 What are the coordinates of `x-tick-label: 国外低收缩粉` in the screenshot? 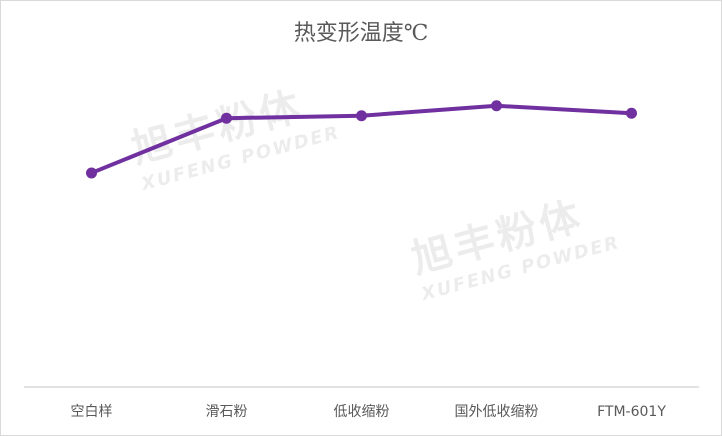 It's located at (497, 412).